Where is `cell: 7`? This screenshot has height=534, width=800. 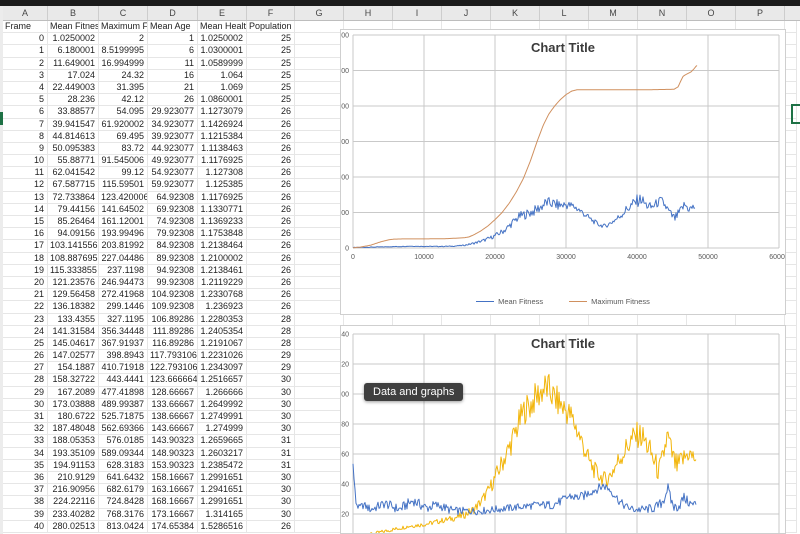
cell: 7 is located at coordinates (25, 124).